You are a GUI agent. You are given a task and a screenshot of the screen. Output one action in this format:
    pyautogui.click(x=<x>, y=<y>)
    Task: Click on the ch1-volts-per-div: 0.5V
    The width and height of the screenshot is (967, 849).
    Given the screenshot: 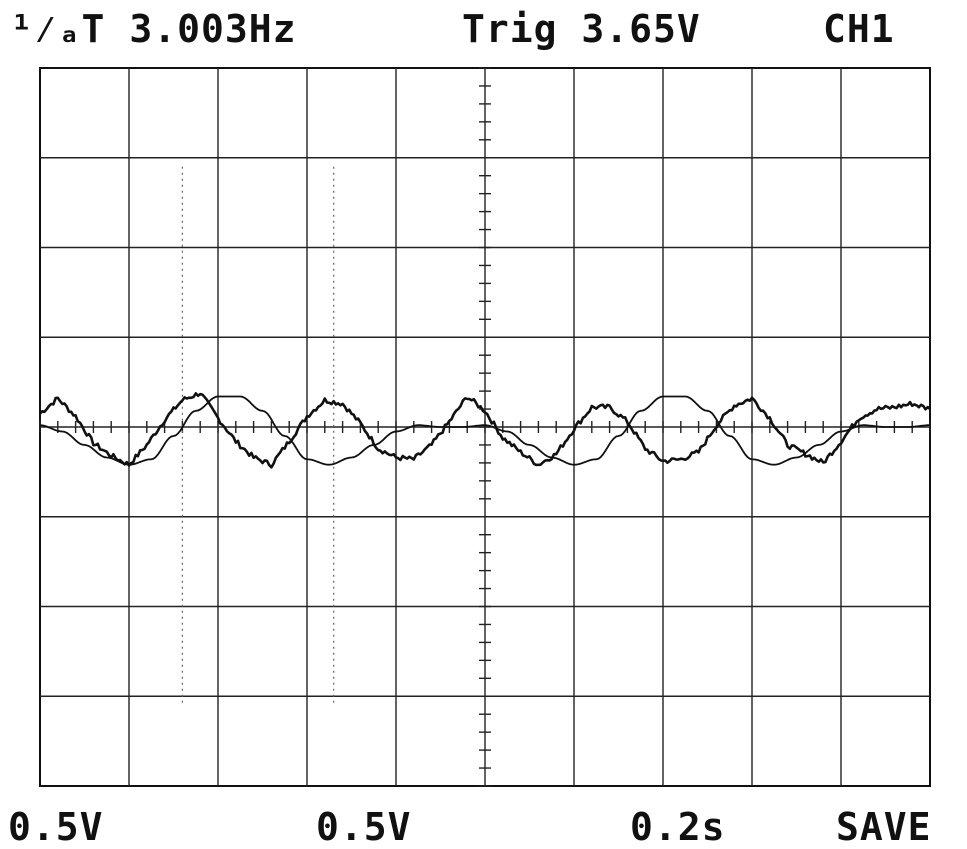 What is the action you would take?
    pyautogui.click(x=56, y=827)
    